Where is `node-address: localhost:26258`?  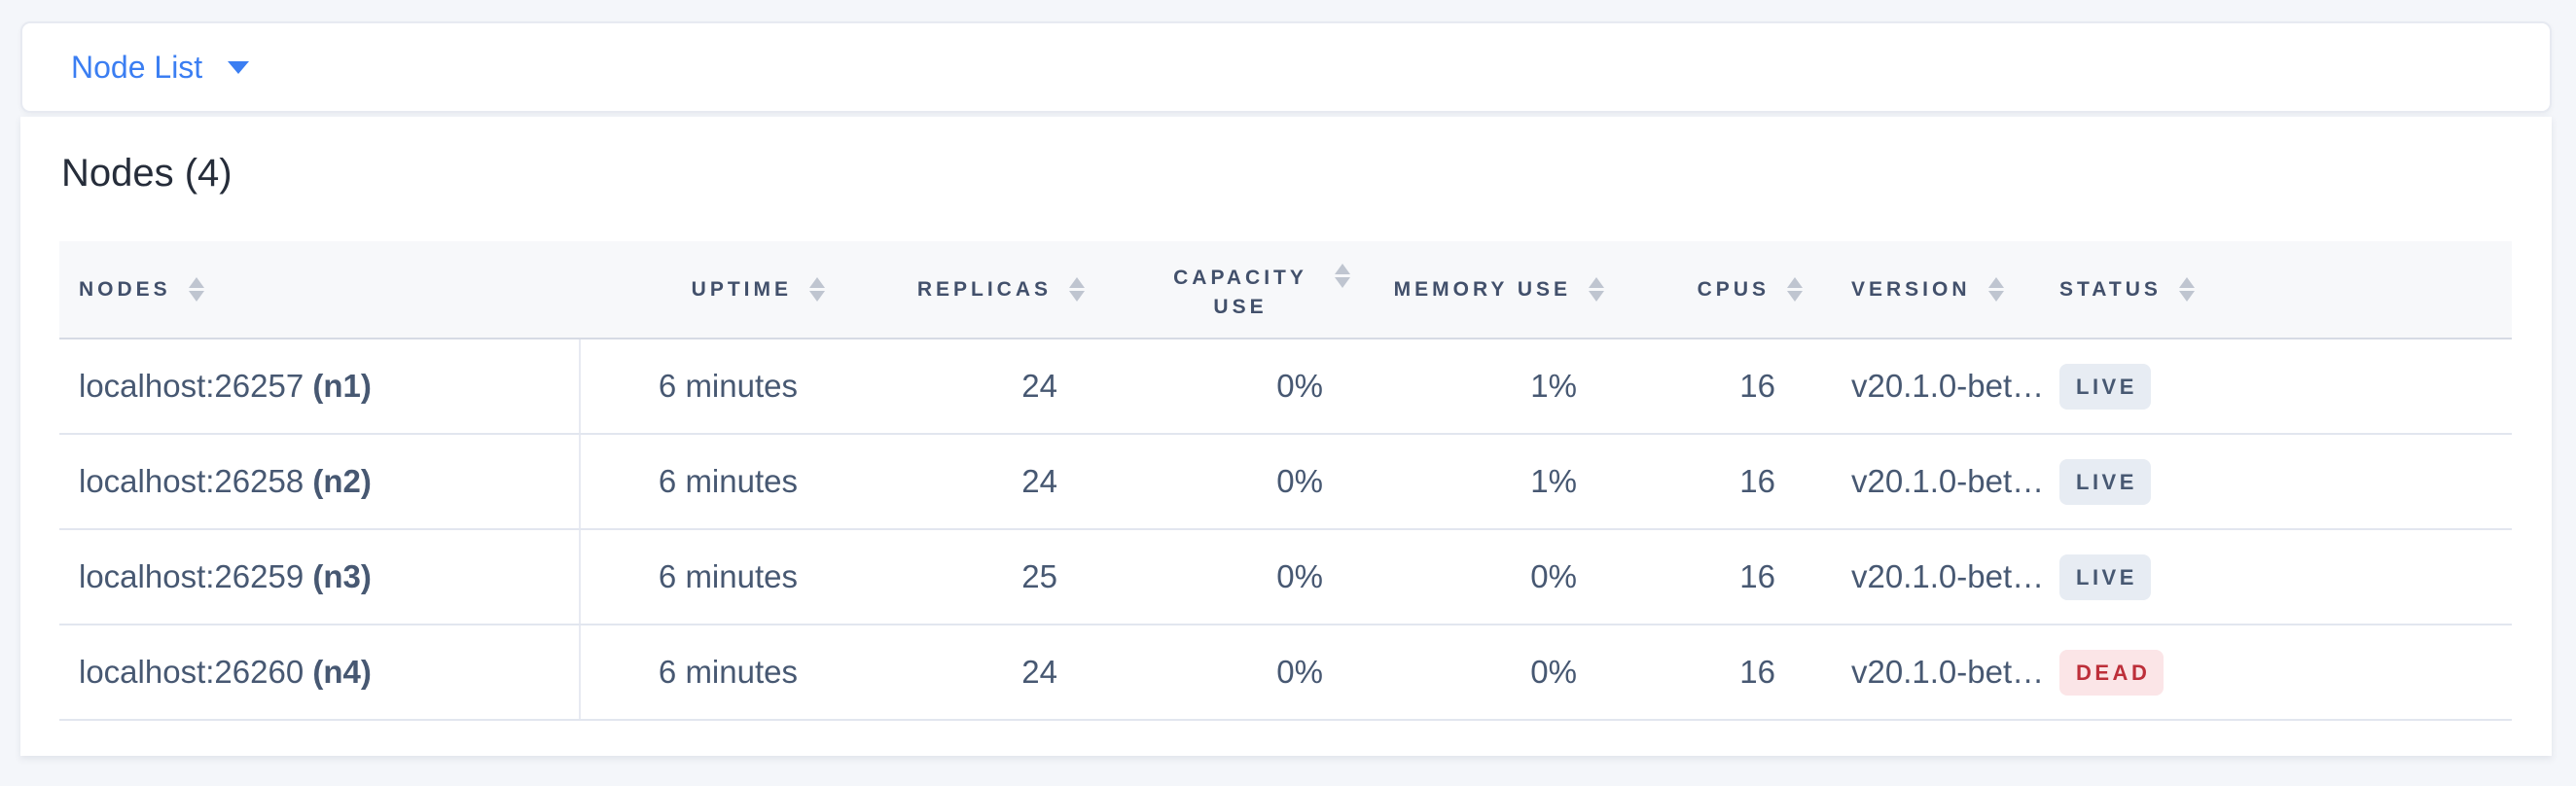
node-address: localhost:26258 is located at coordinates (191, 481).